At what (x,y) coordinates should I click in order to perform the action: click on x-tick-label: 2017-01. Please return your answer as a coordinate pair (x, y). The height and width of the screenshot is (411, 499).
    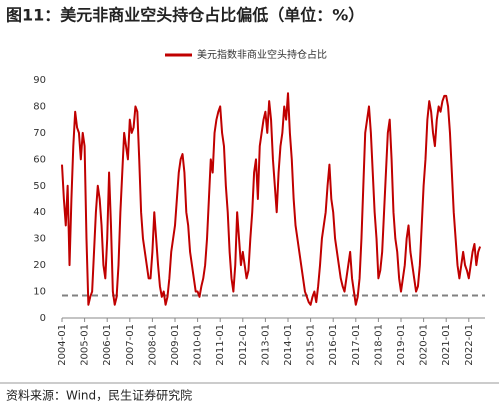
    Looking at the image, I should click on (356, 345).